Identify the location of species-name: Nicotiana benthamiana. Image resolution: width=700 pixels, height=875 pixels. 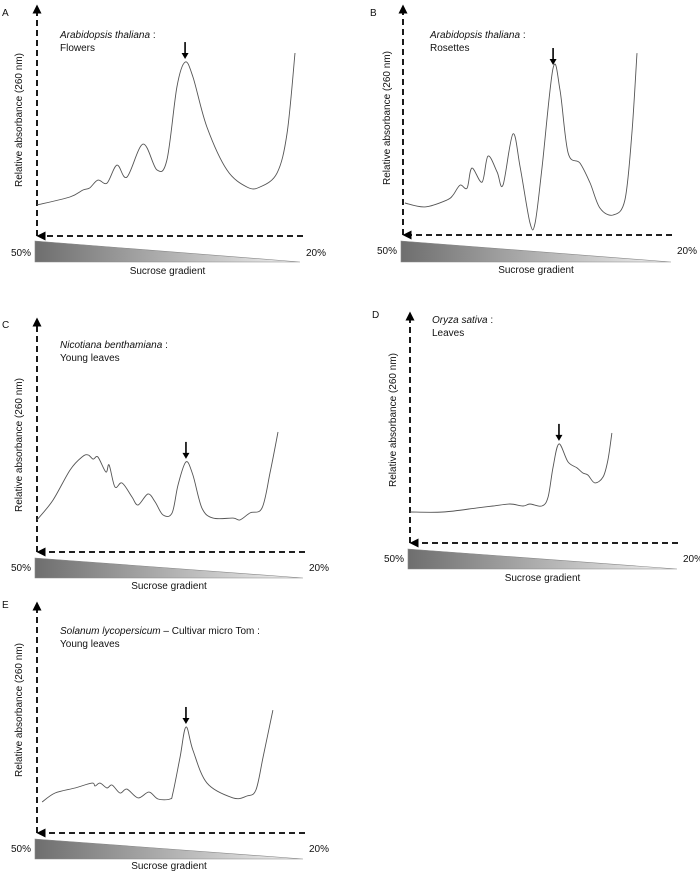
(111, 345).